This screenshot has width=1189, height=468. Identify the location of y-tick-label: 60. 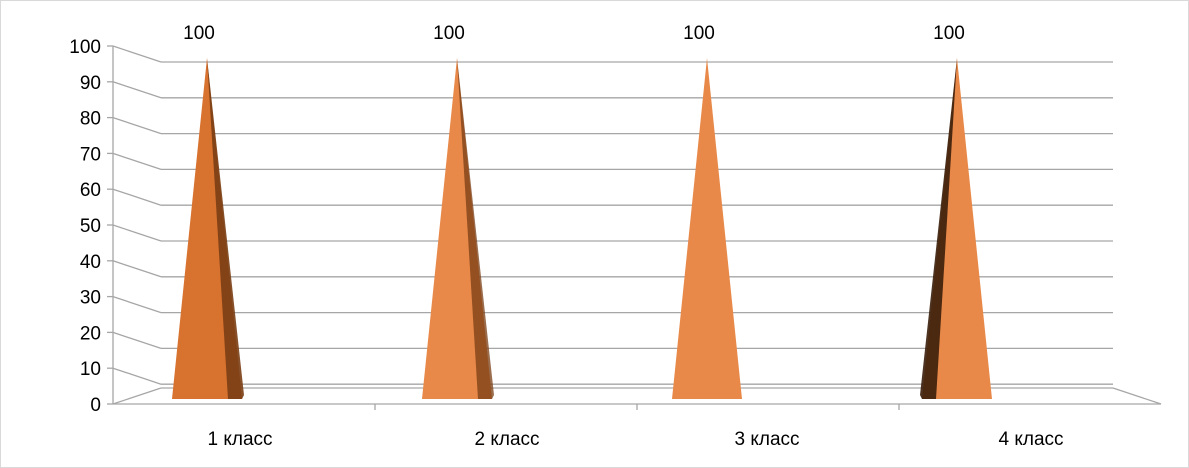
(90, 190).